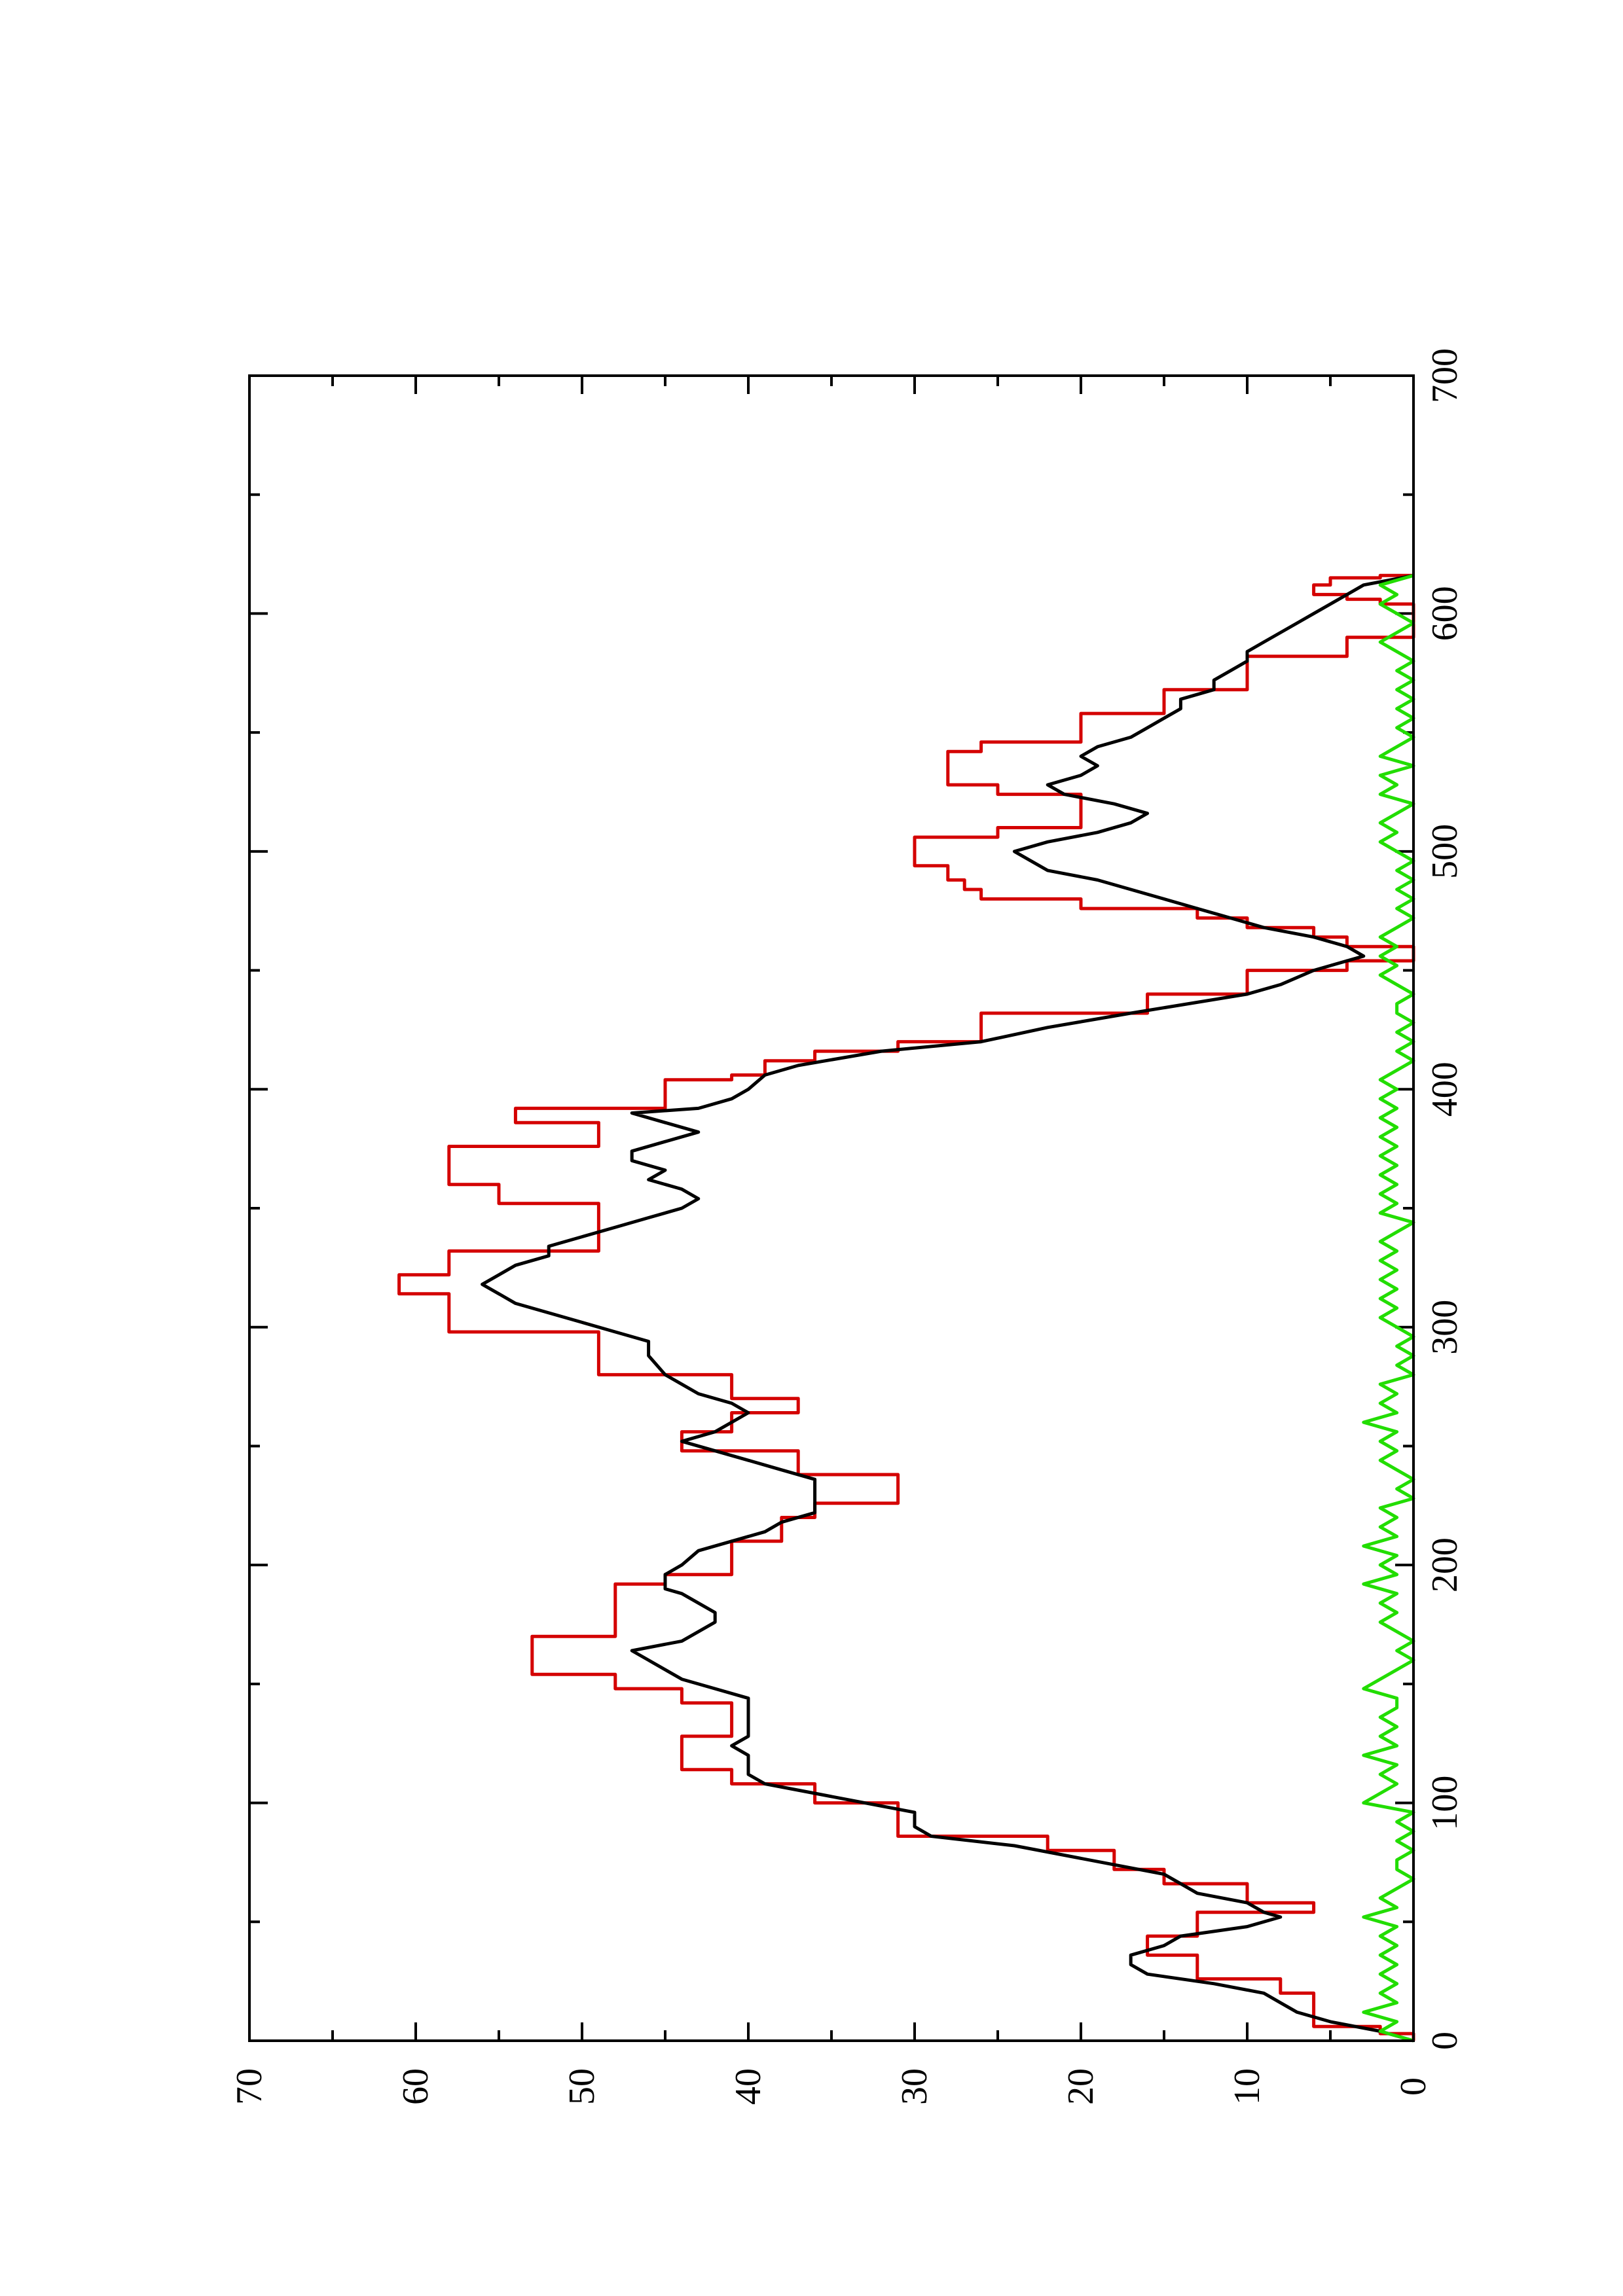  I want to click on x-tick-label: 0, so click(1445, 2041).